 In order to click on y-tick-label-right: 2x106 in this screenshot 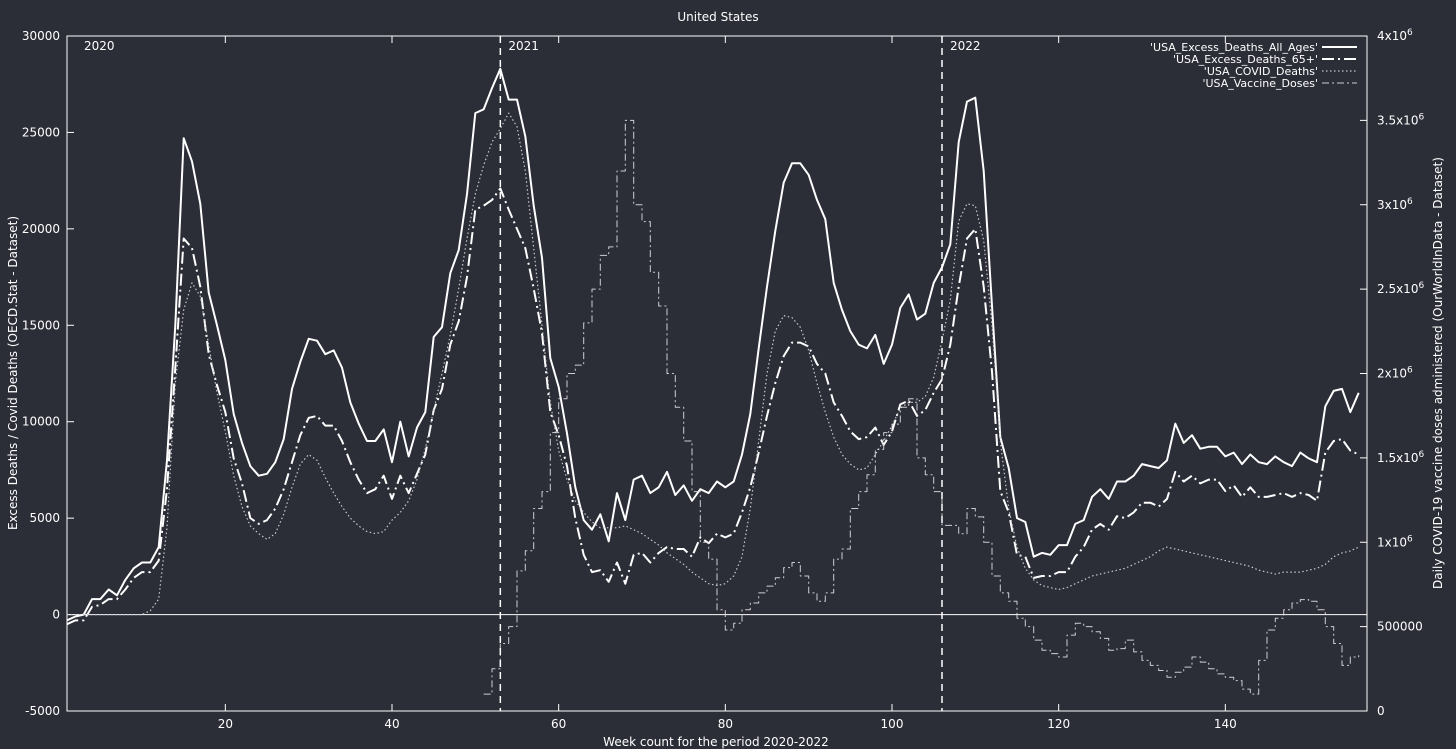, I will do `click(1395, 373)`.